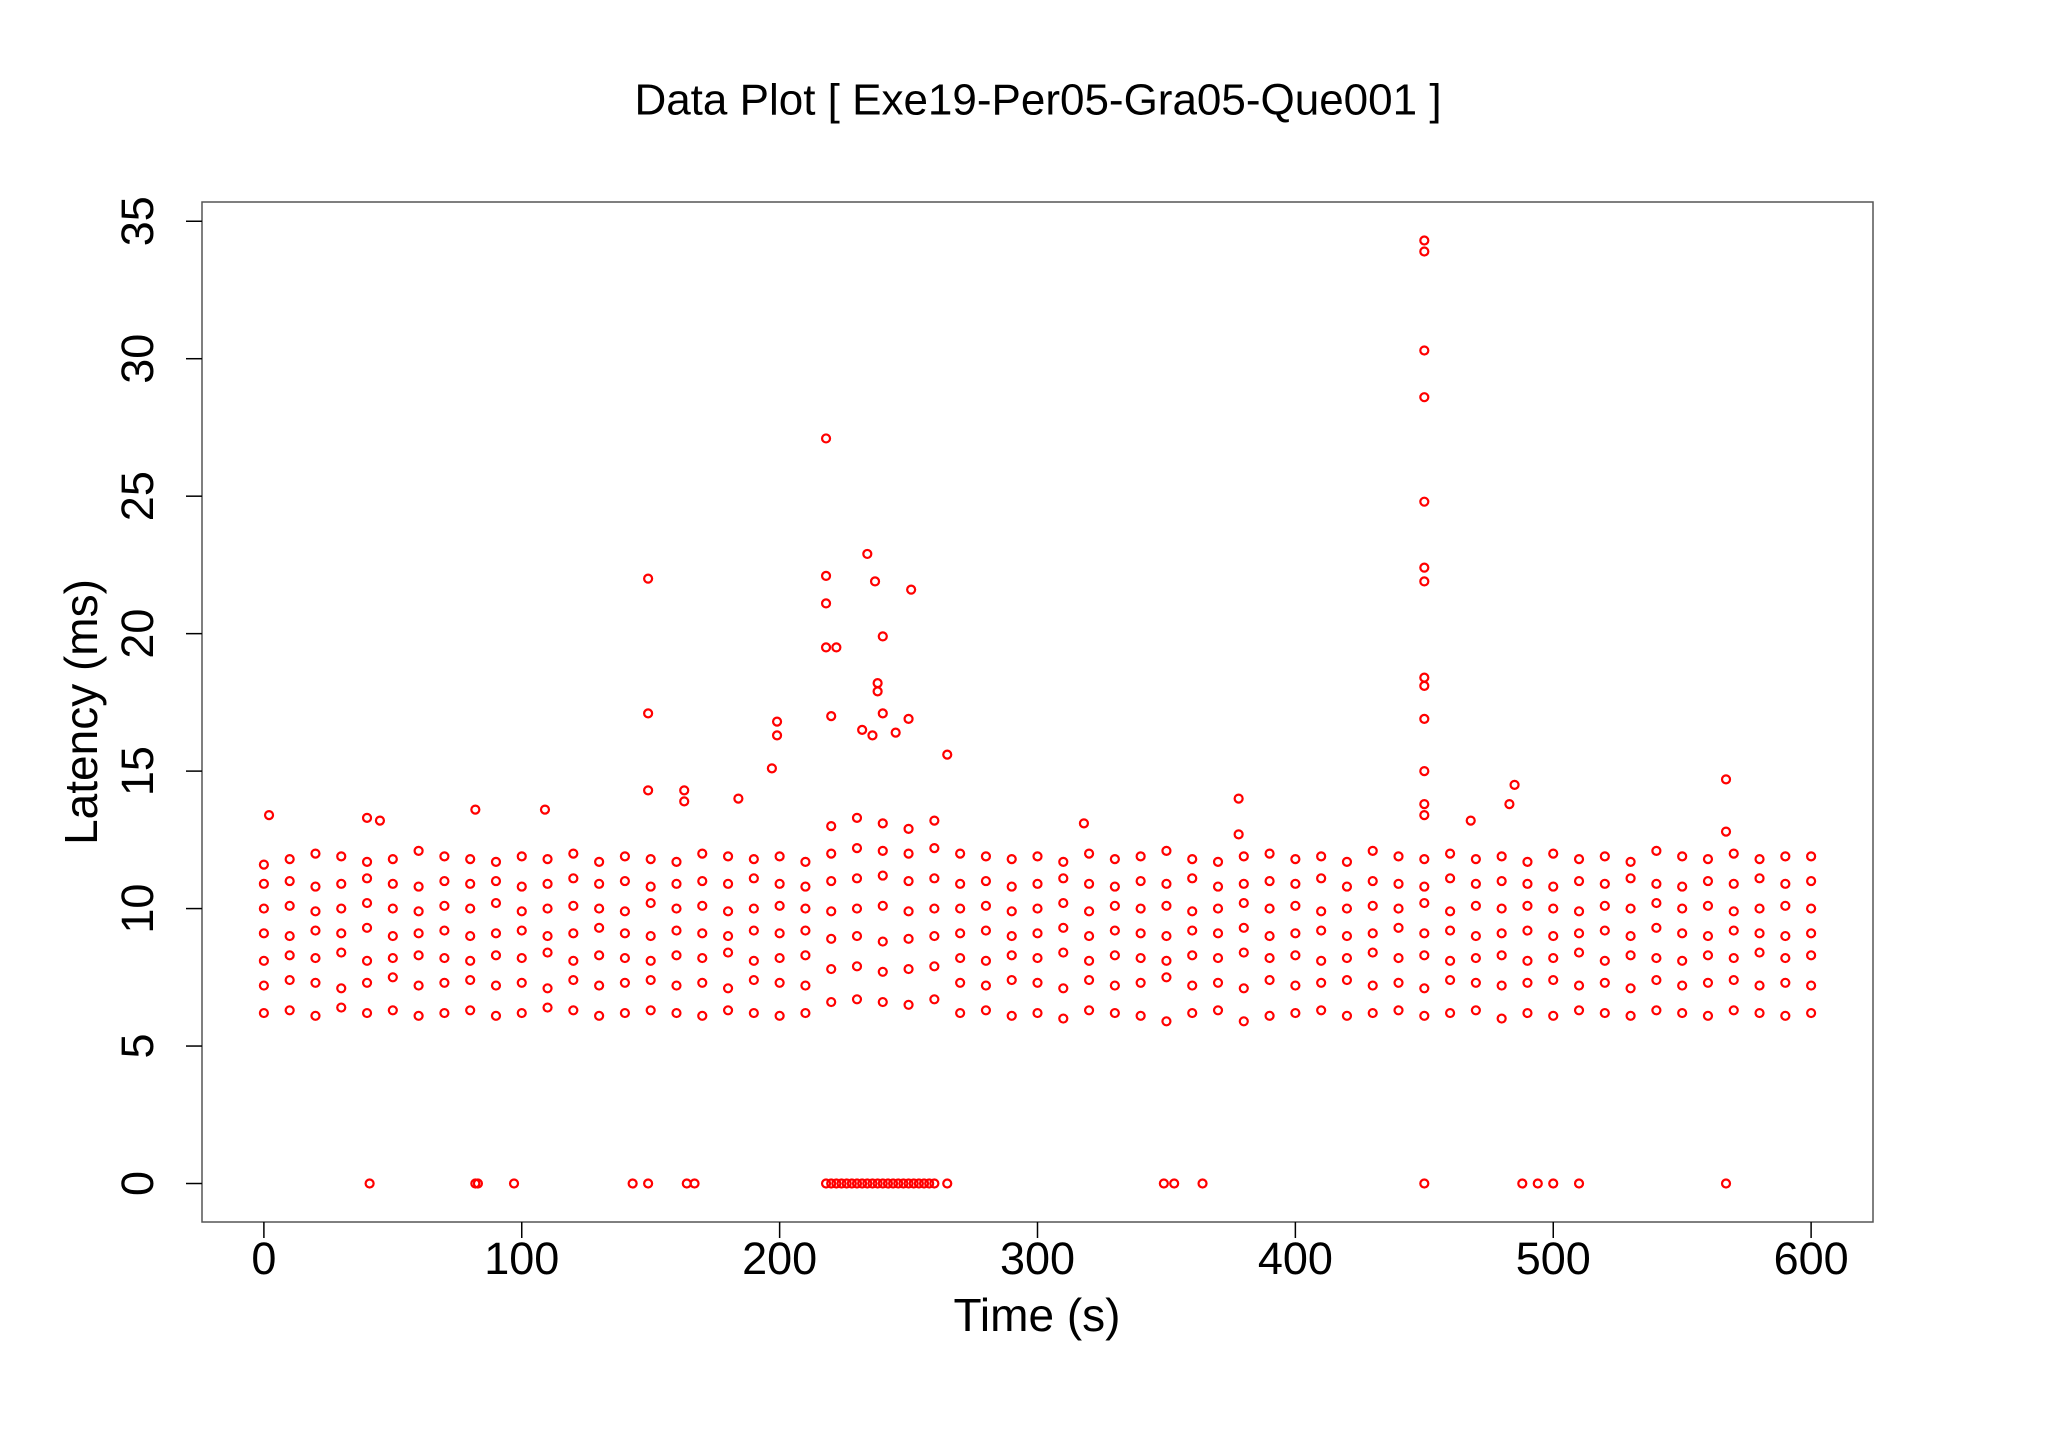 The image size is (2048, 1445). I want to click on x-tick-label: 500, so click(1553, 1258).